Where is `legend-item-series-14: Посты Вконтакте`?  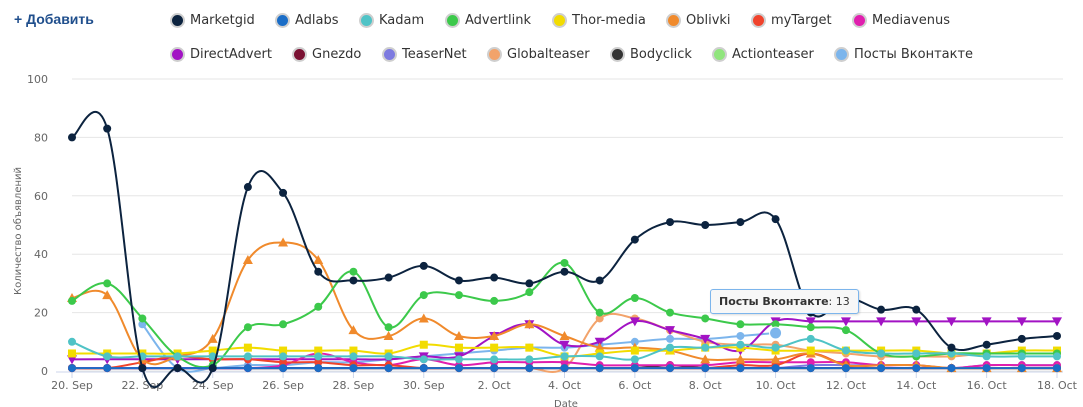
legend-item-series-14: Посты Вконтакте is located at coordinates (903, 54).